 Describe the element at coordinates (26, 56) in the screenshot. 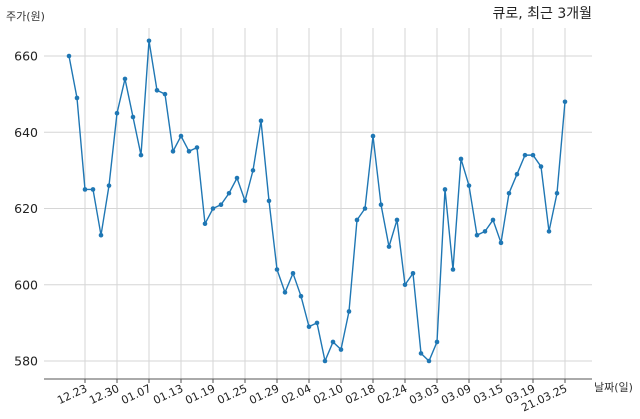

I see `y-tick-label: 660` at that location.